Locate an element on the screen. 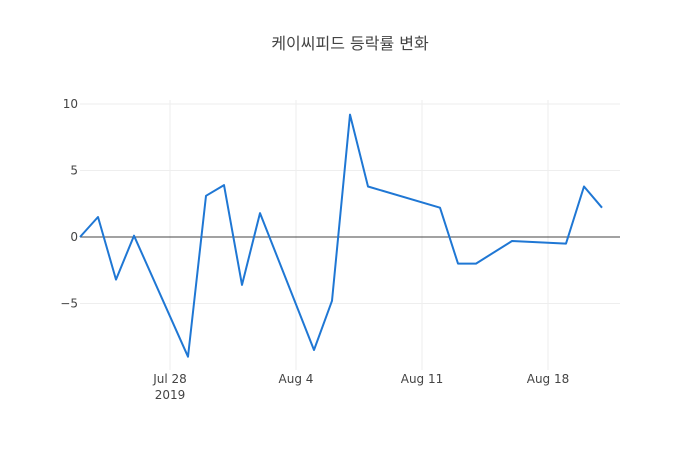 Image resolution: width=700 pixels, height=450 pixels. x-tick-year-label: 2019 is located at coordinates (170, 395).